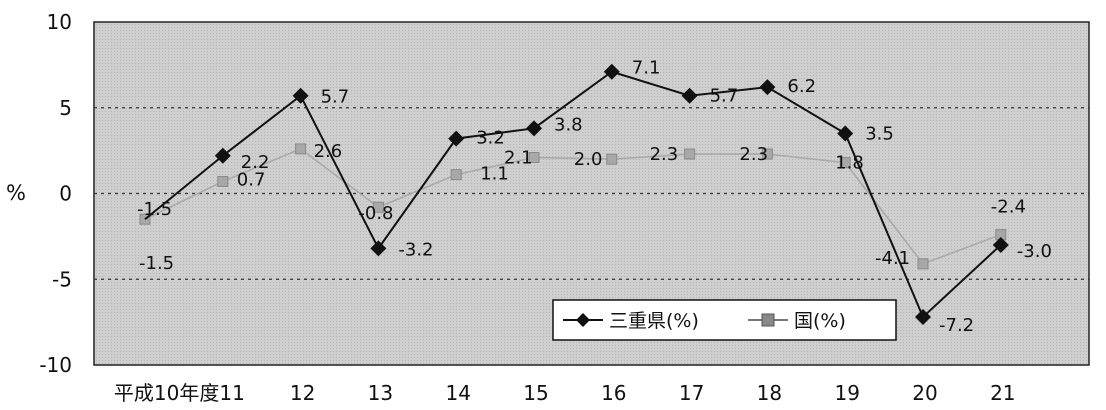 The height and width of the screenshot is (410, 1106). I want to click on x-tick-label: 16, so click(613, 393).